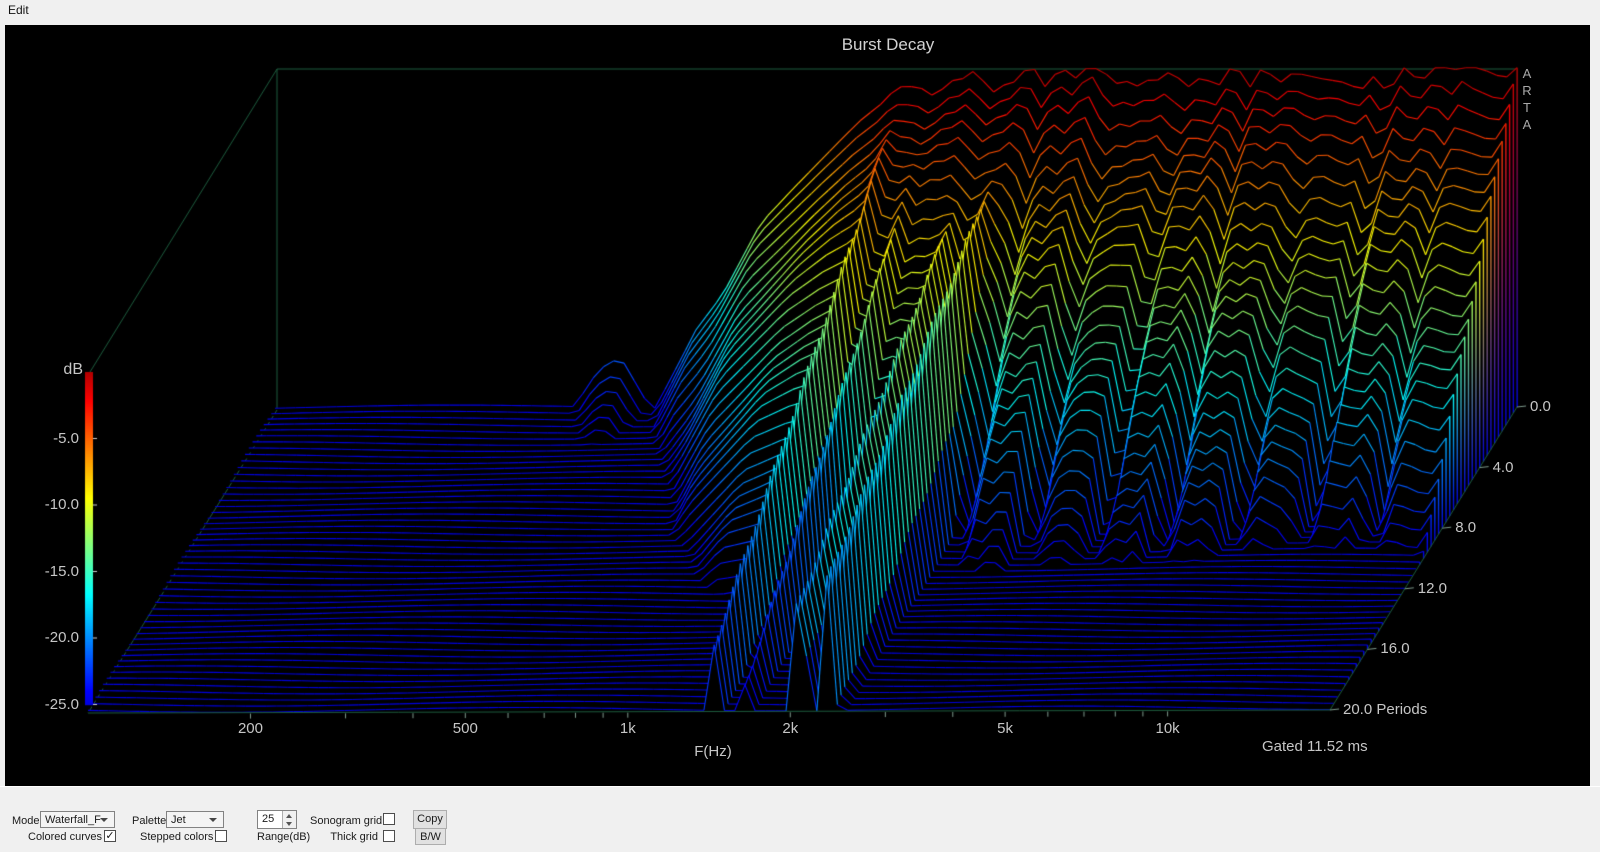 Image resolution: width=1600 pixels, height=852 pixels. Describe the element at coordinates (1005, 728) in the screenshot. I see `freq-tick-label: 5k` at that location.